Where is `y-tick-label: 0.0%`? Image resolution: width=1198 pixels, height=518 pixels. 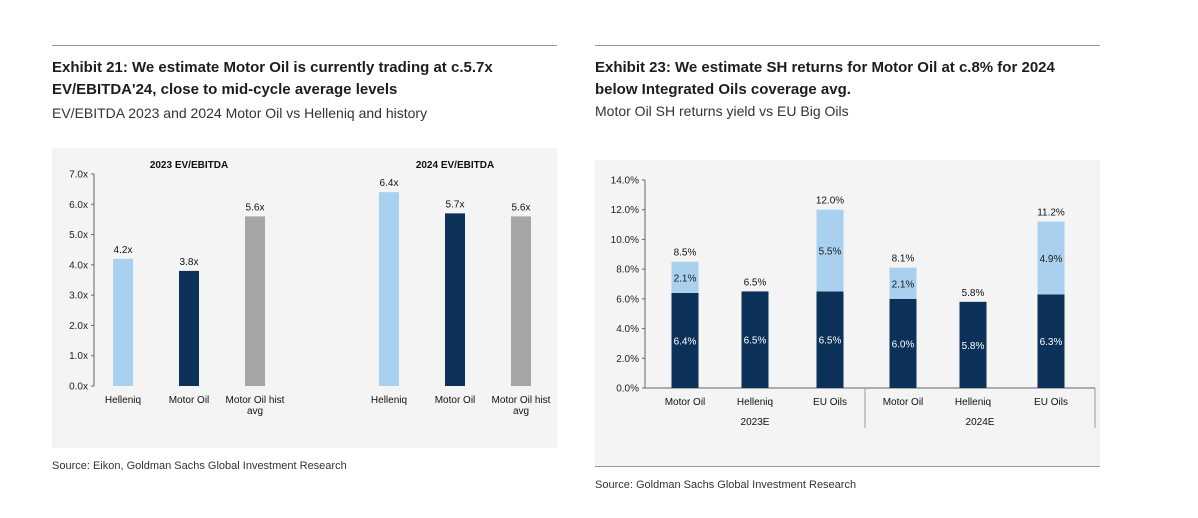 y-tick-label: 0.0% is located at coordinates (627, 389).